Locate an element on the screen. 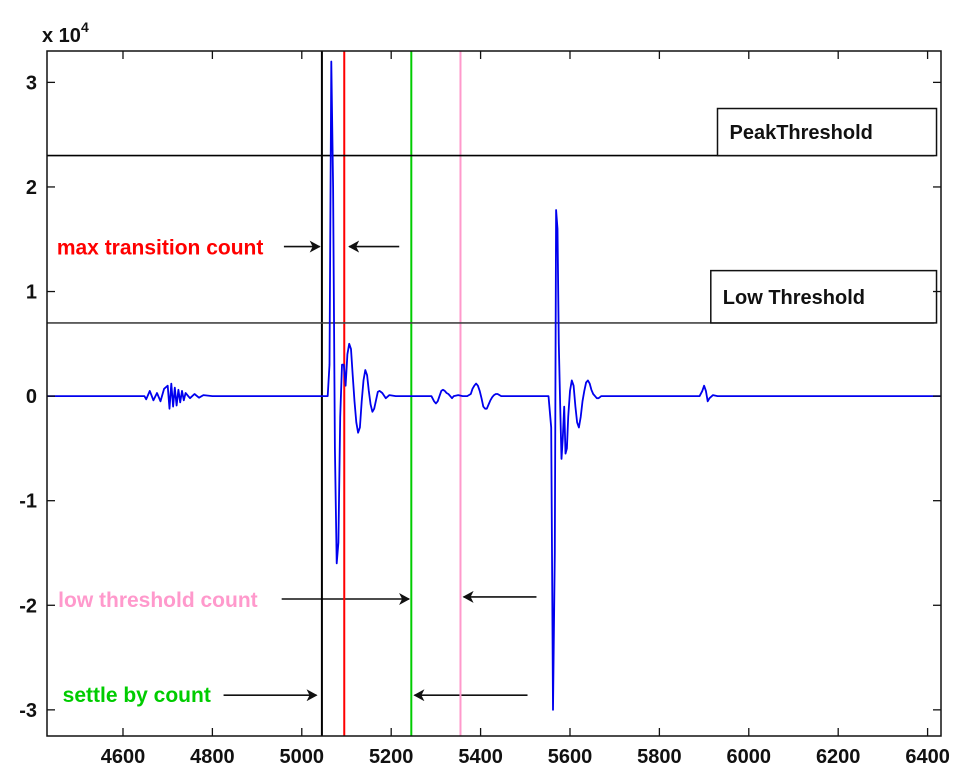 The height and width of the screenshot is (772, 956). x-tick-label: 6400 is located at coordinates (927, 757).